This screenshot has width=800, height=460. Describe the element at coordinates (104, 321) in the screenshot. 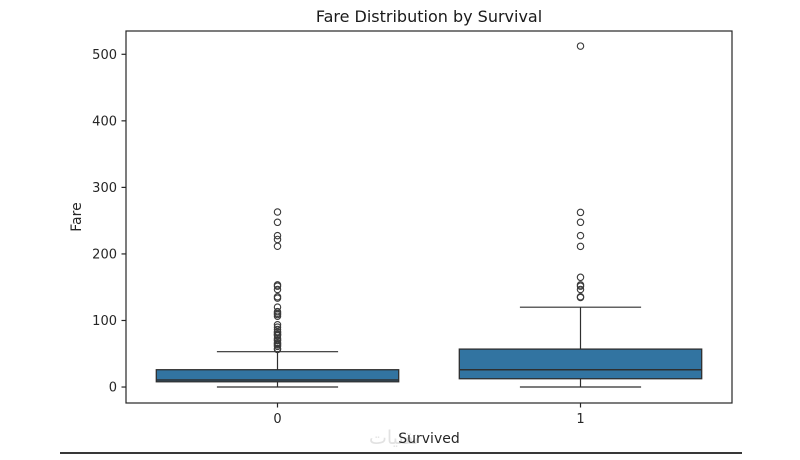

I see `y-tick-label: 100` at that location.